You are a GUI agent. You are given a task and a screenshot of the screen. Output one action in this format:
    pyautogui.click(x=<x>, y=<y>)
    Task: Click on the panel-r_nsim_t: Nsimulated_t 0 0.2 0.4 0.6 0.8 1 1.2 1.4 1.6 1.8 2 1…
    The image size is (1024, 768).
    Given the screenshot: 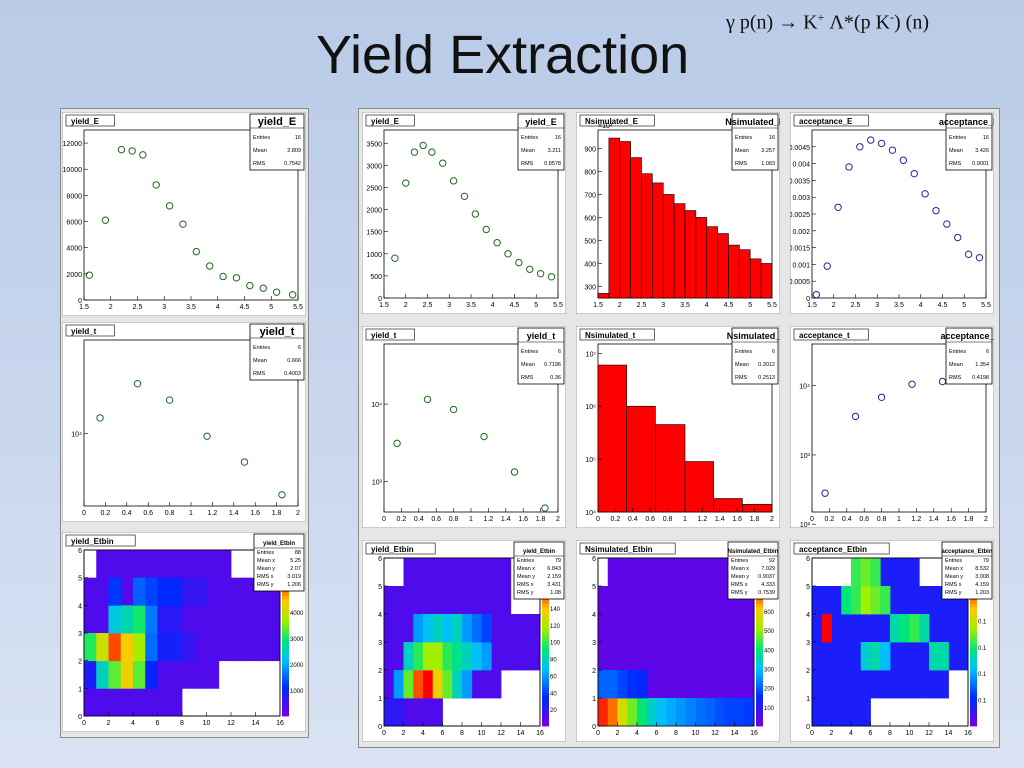 What is the action you would take?
    pyautogui.click(x=678, y=427)
    